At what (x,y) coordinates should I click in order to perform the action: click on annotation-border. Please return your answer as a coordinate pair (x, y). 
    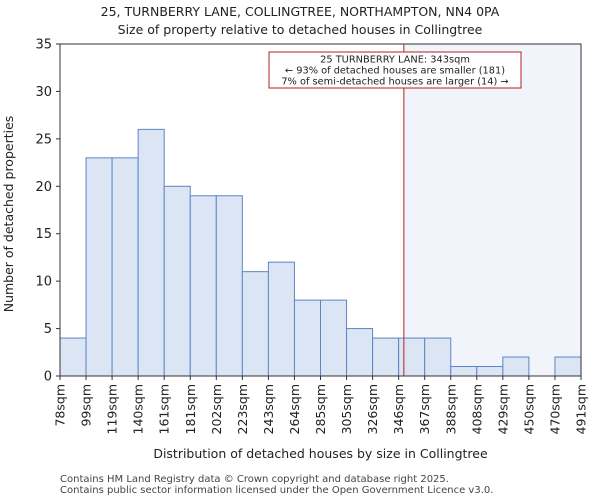
    Looking at the image, I should click on (395, 70).